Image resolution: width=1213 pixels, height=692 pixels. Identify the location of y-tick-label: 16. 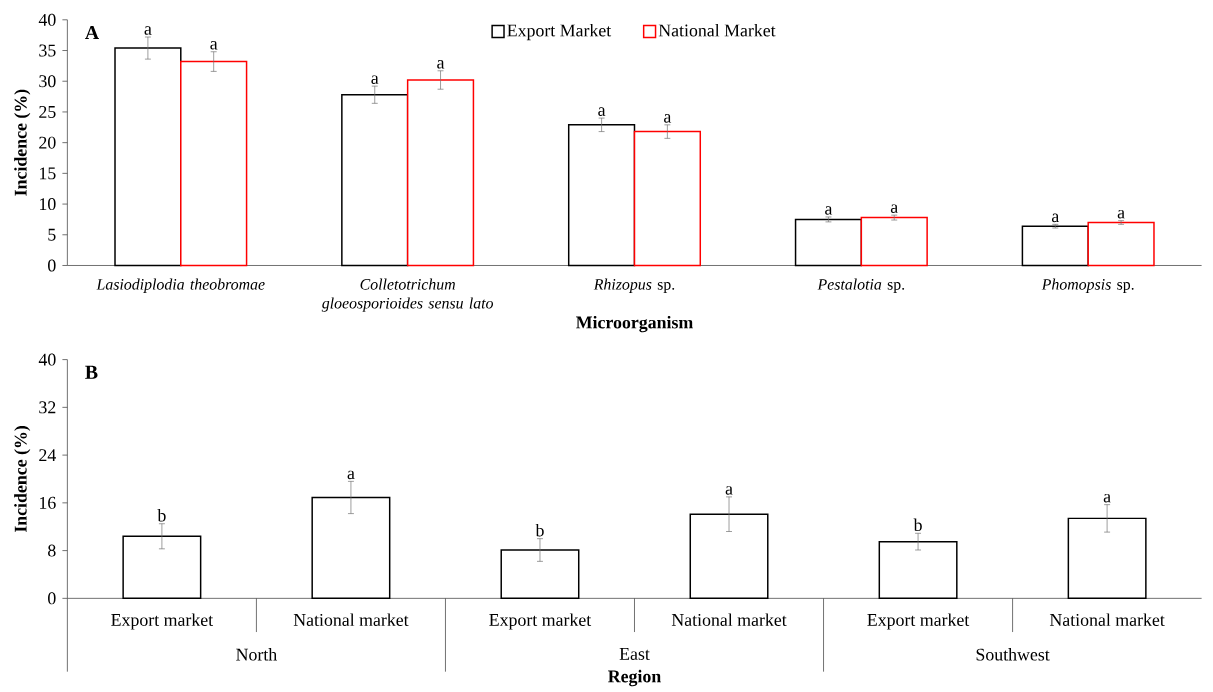
(48, 502).